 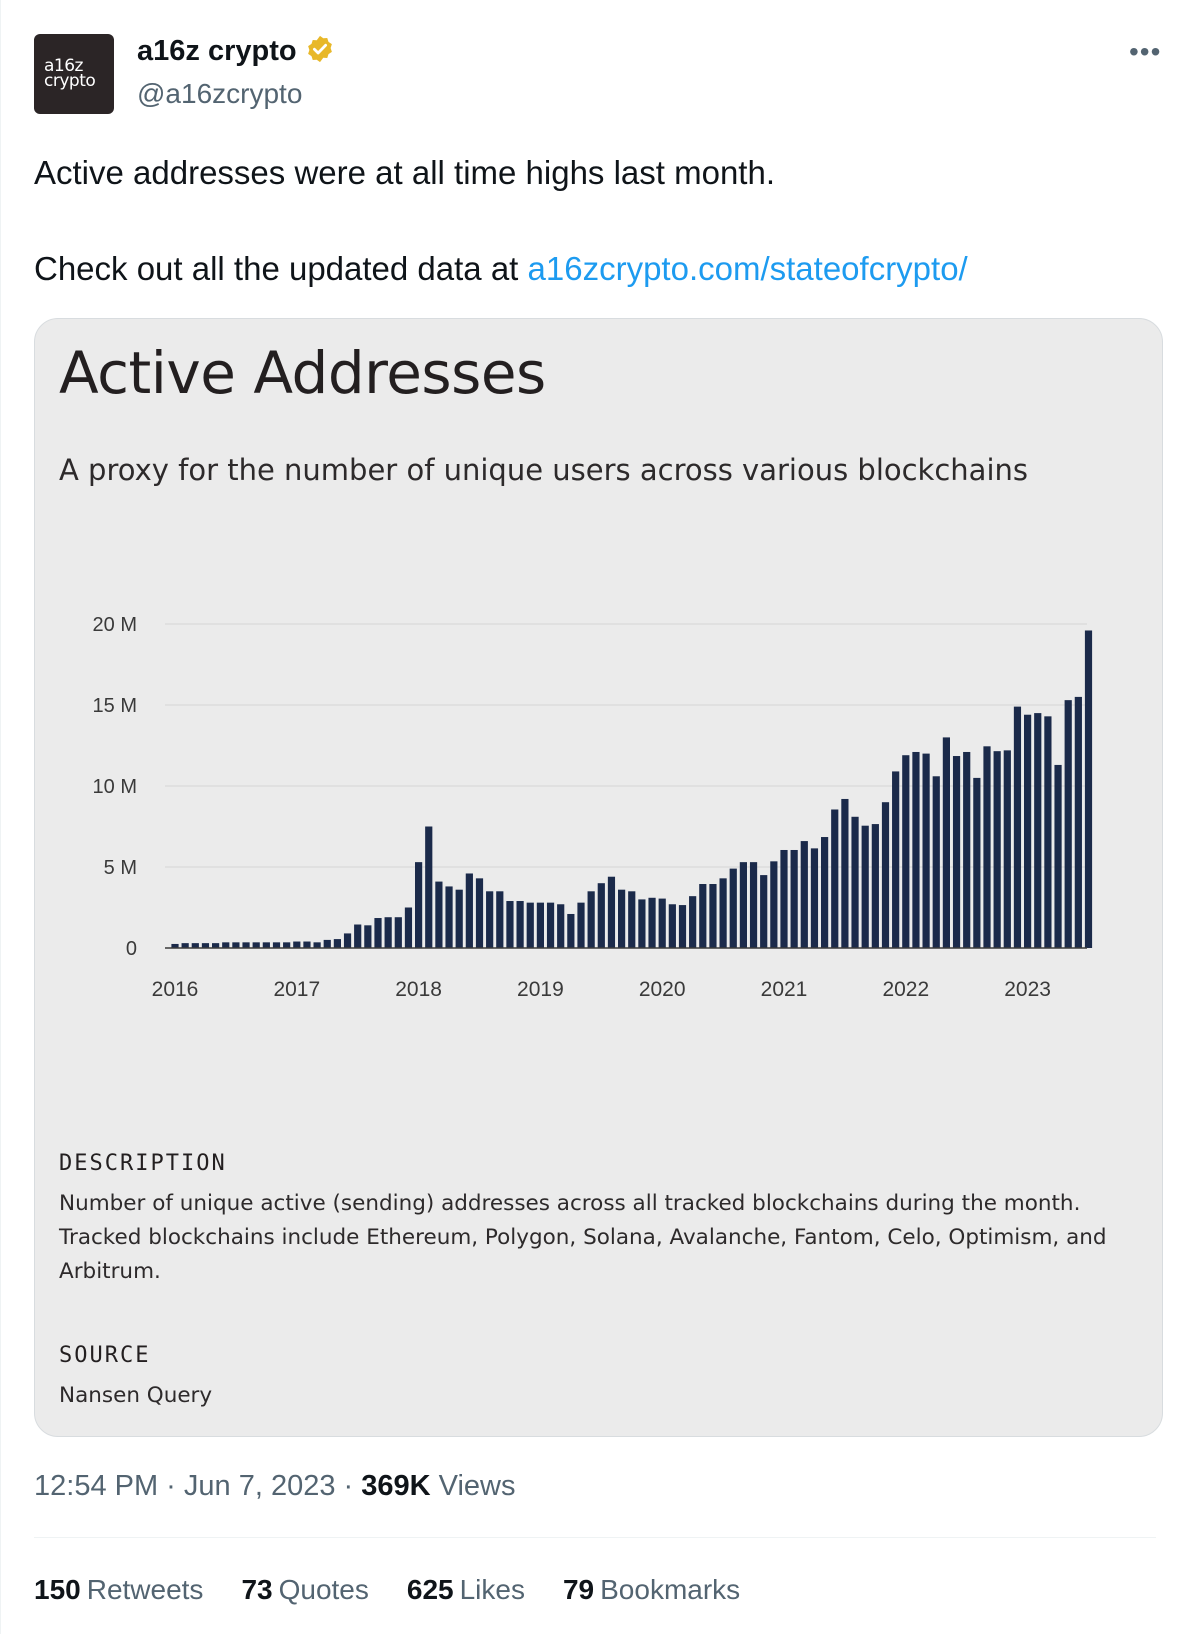 I want to click on handle: @a16zcrypto, so click(x=220, y=93).